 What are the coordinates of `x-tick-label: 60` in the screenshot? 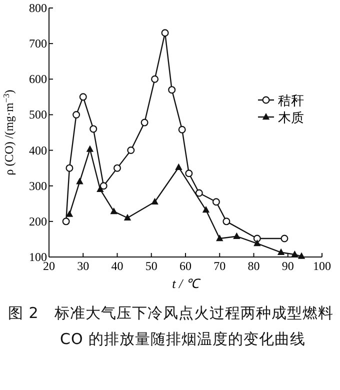 It's located at (186, 266).